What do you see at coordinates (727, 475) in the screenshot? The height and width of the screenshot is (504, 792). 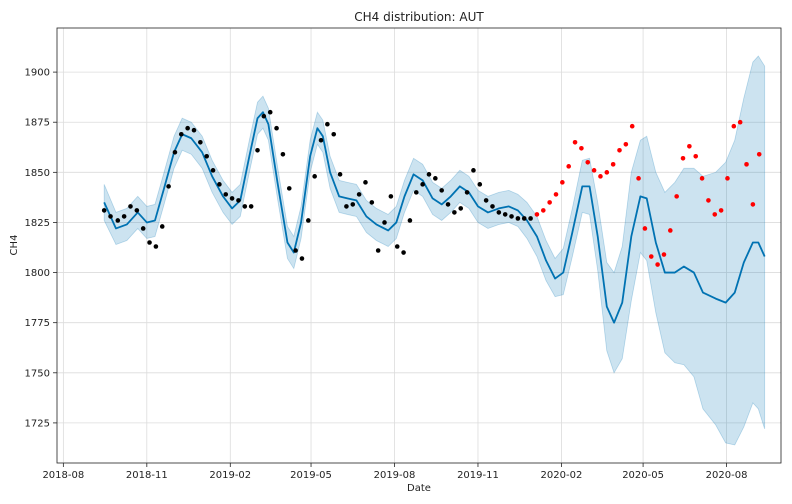 I see `x-tick-label: 2020-08` at bounding box center [727, 475].